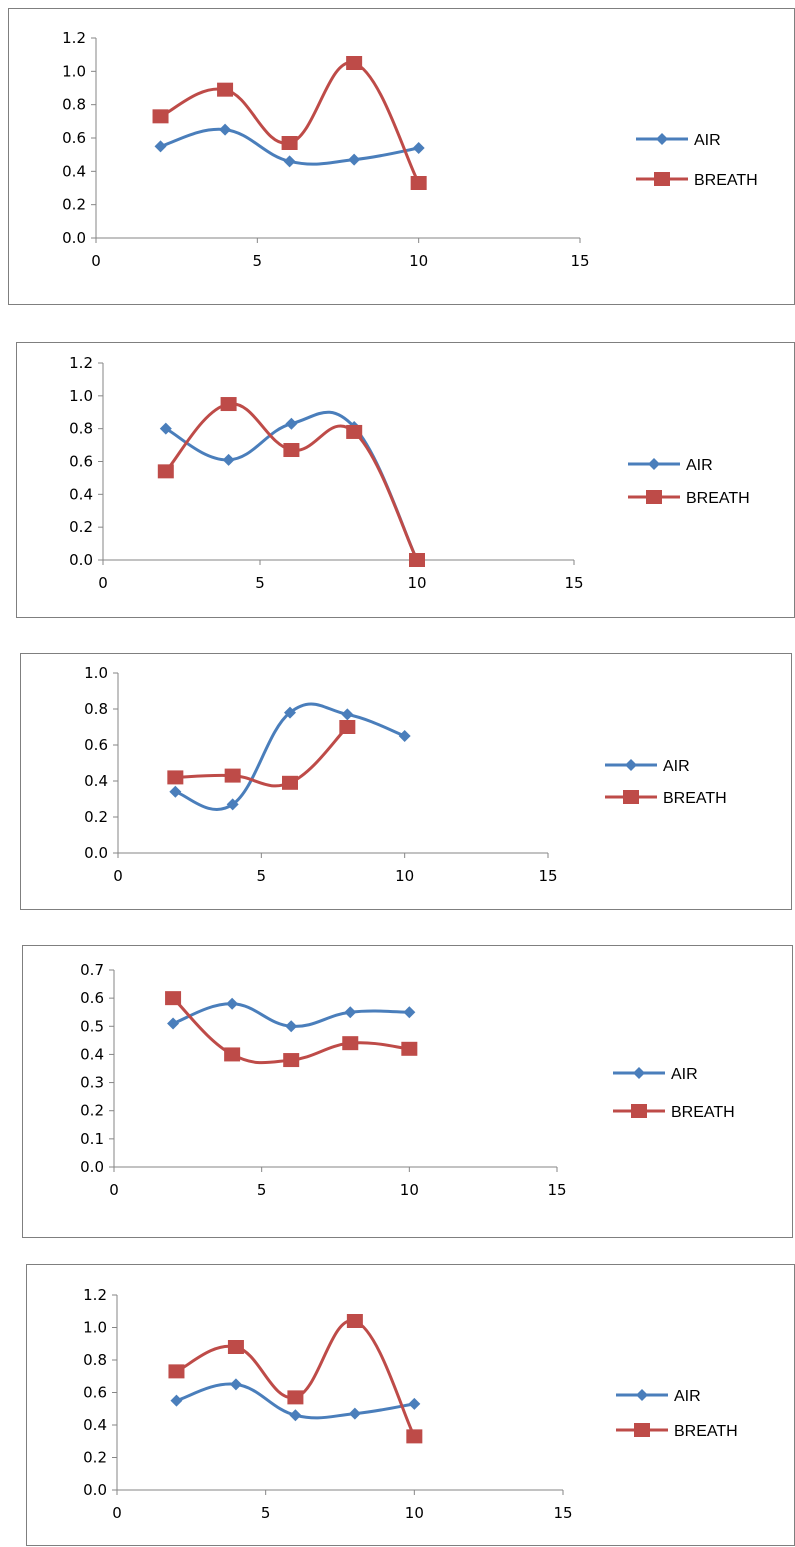  Describe the element at coordinates (409, 473) in the screenshot. I see `chart-svg-2: 0.0 0.2 0.4 0.6 0.8 1.0 1.2 0 5 10 15 AIR BREATH` at that location.